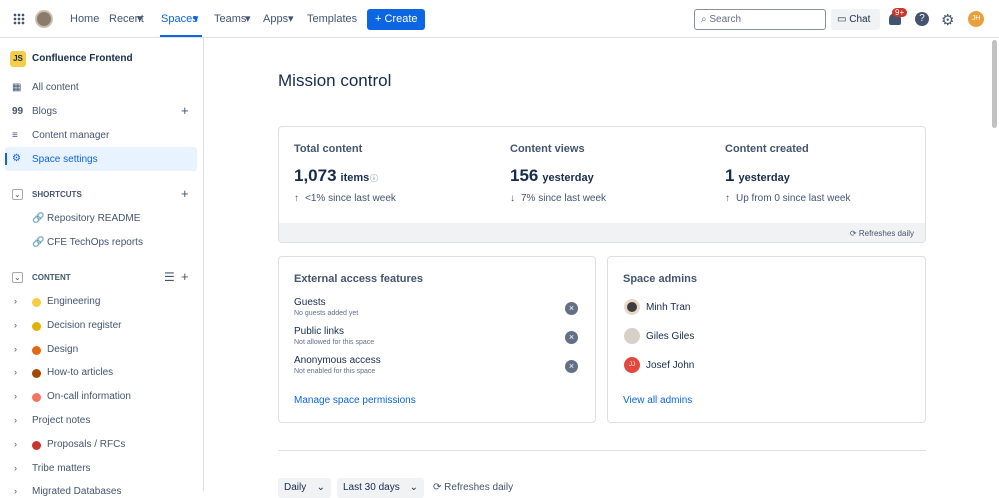 This screenshot has height=498, width=999. What do you see at coordinates (310, 302) in the screenshot?
I see `feature-name: Guests` at bounding box center [310, 302].